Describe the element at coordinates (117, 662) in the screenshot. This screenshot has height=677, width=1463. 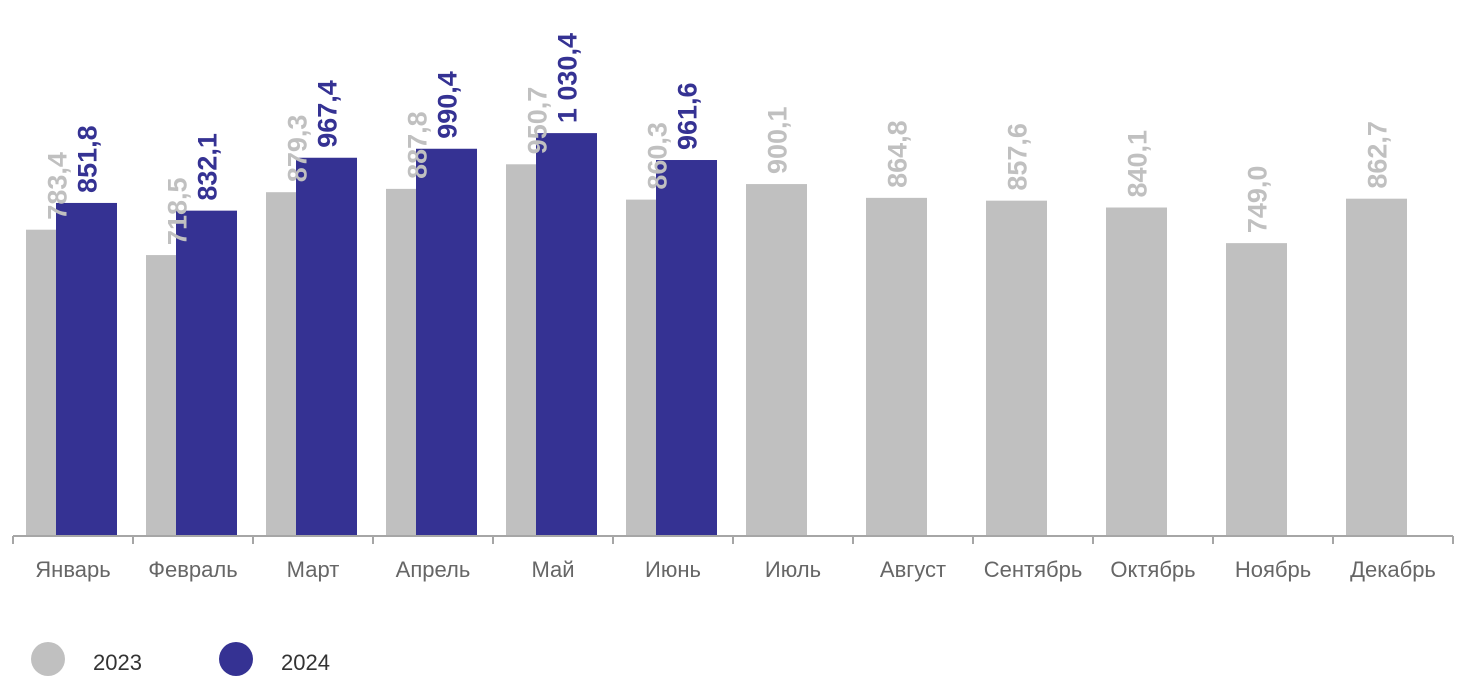
I see `legend-label-2023: 2023` at that location.